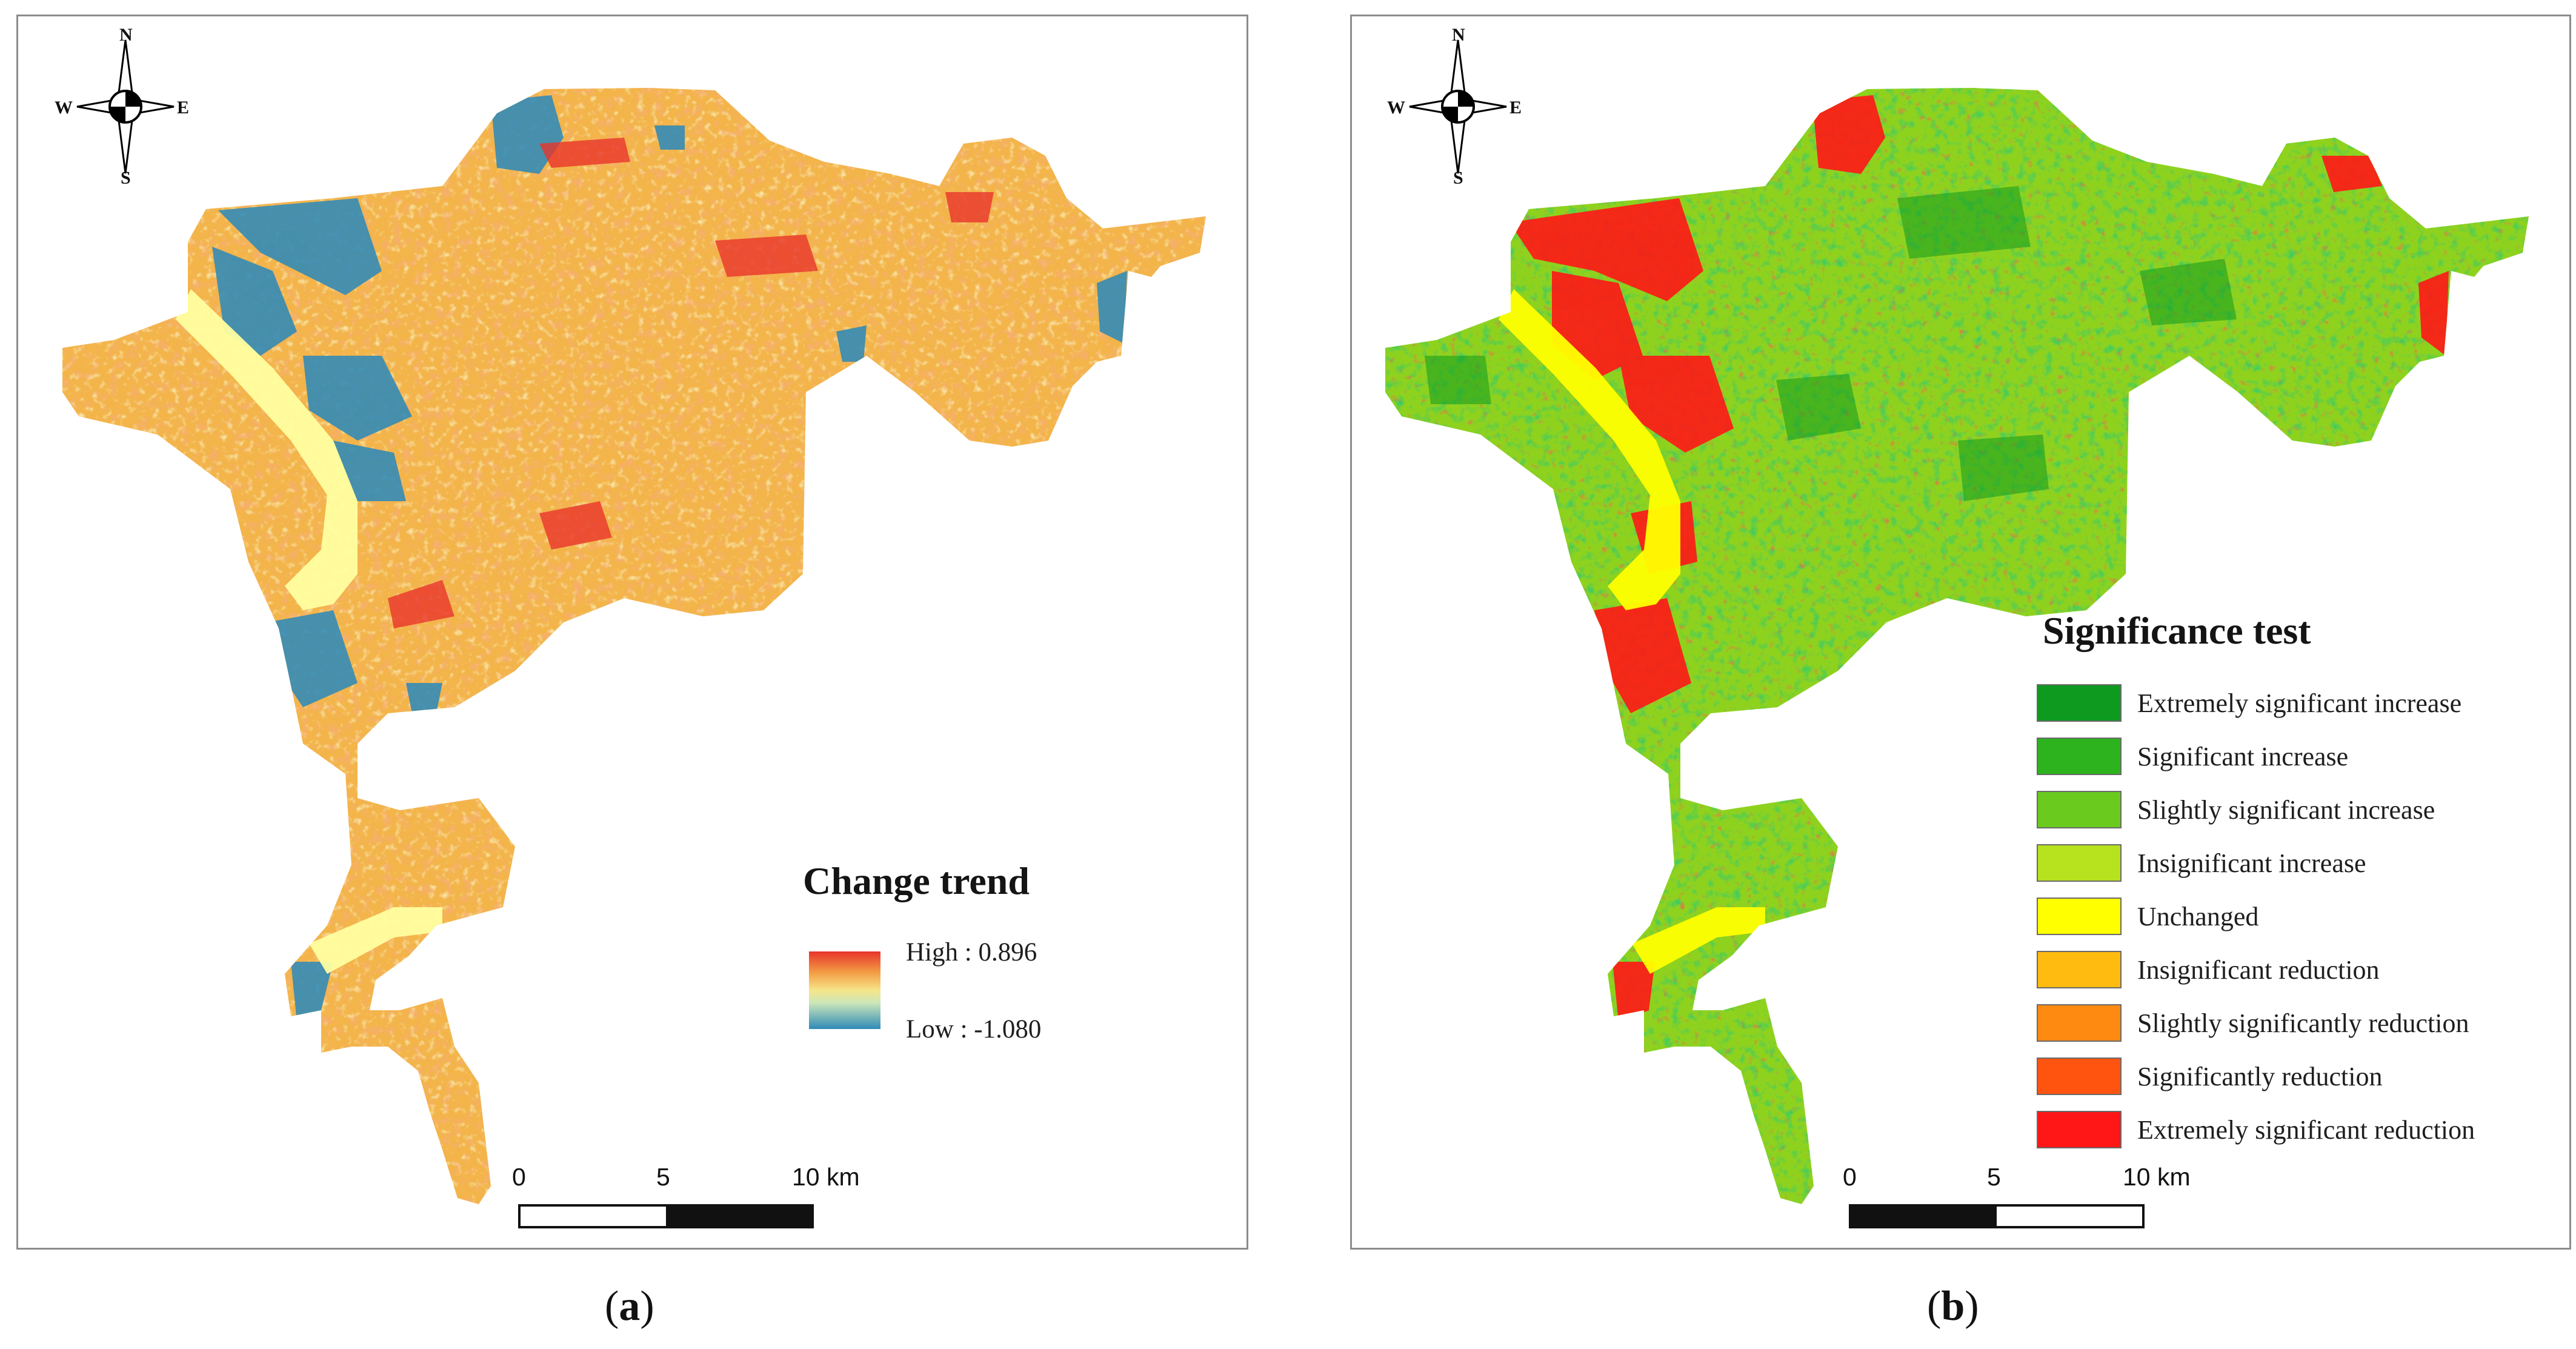 Image resolution: width=2576 pixels, height=1349 pixels. I want to click on legend-item: Slightly significantly reduction, so click(2253, 1023).